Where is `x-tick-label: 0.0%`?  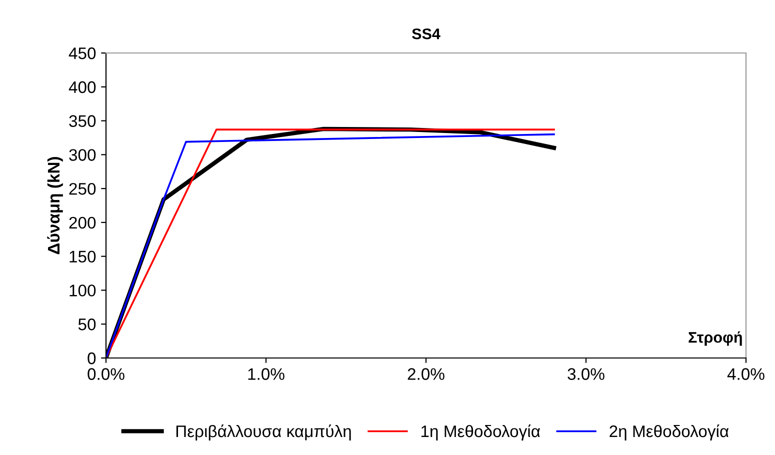 x-tick-label: 0.0% is located at coordinates (106, 374).